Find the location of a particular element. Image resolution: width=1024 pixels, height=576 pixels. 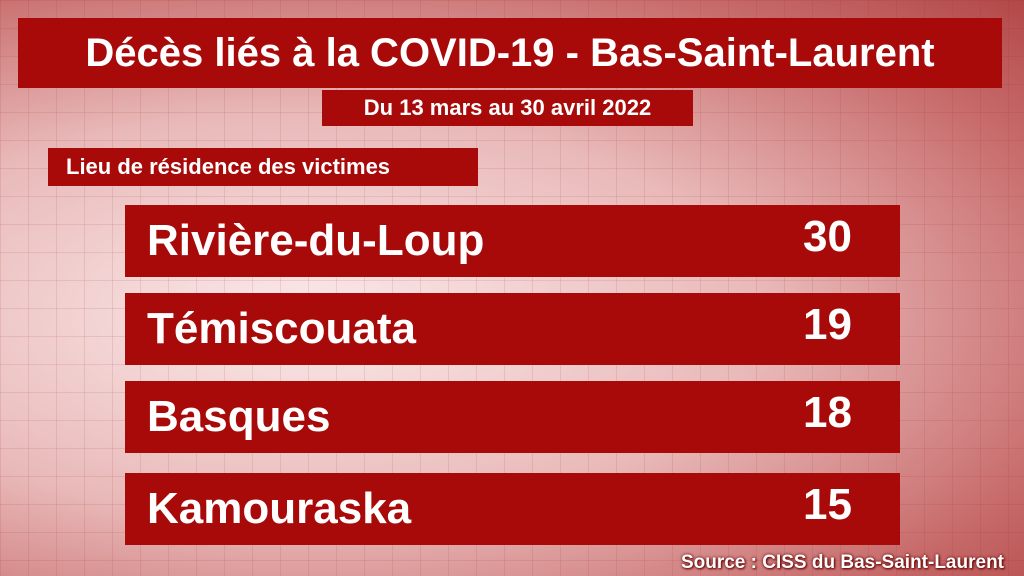

row-name: Basques is located at coordinates (239, 416).